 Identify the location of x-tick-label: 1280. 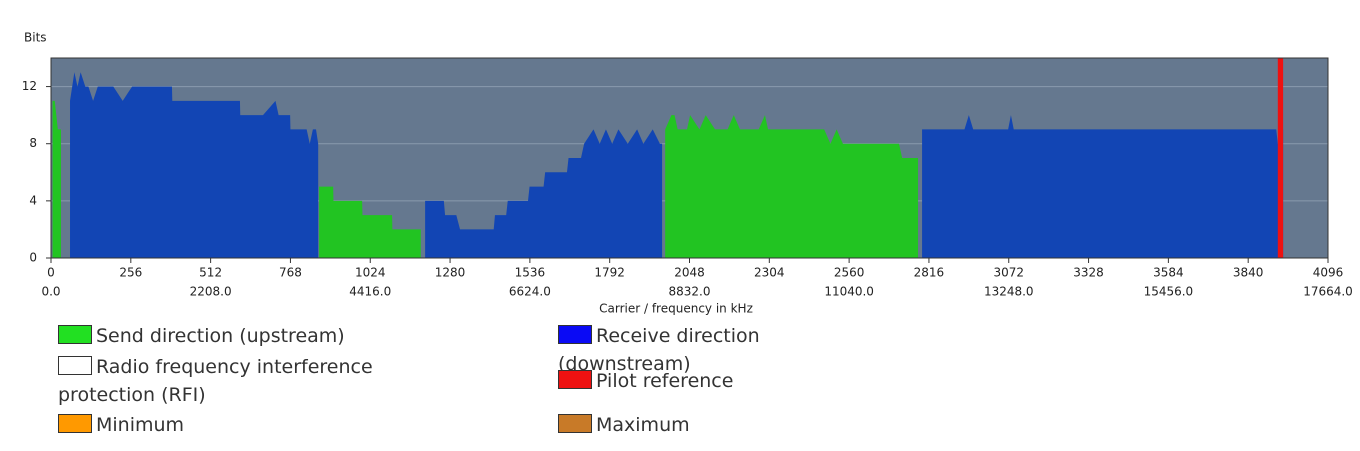
(450, 273).